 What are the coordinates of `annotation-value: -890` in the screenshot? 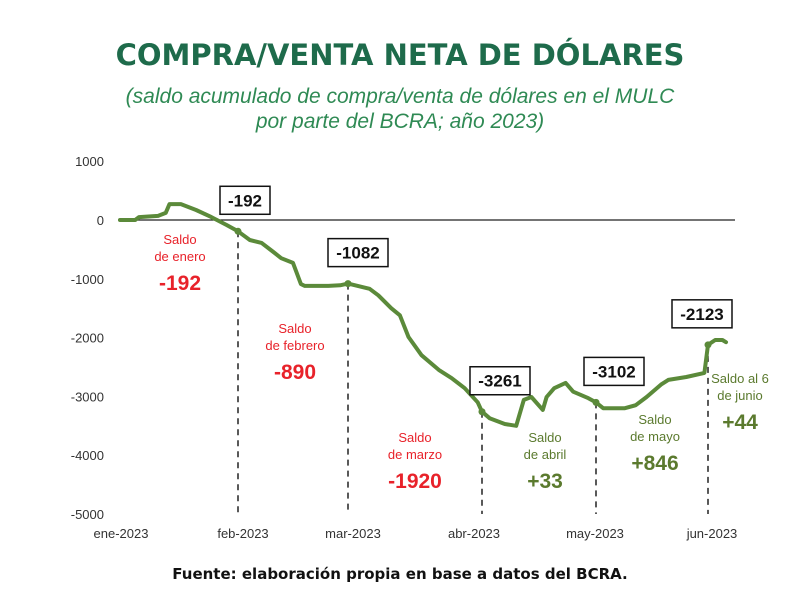 It's located at (295, 372).